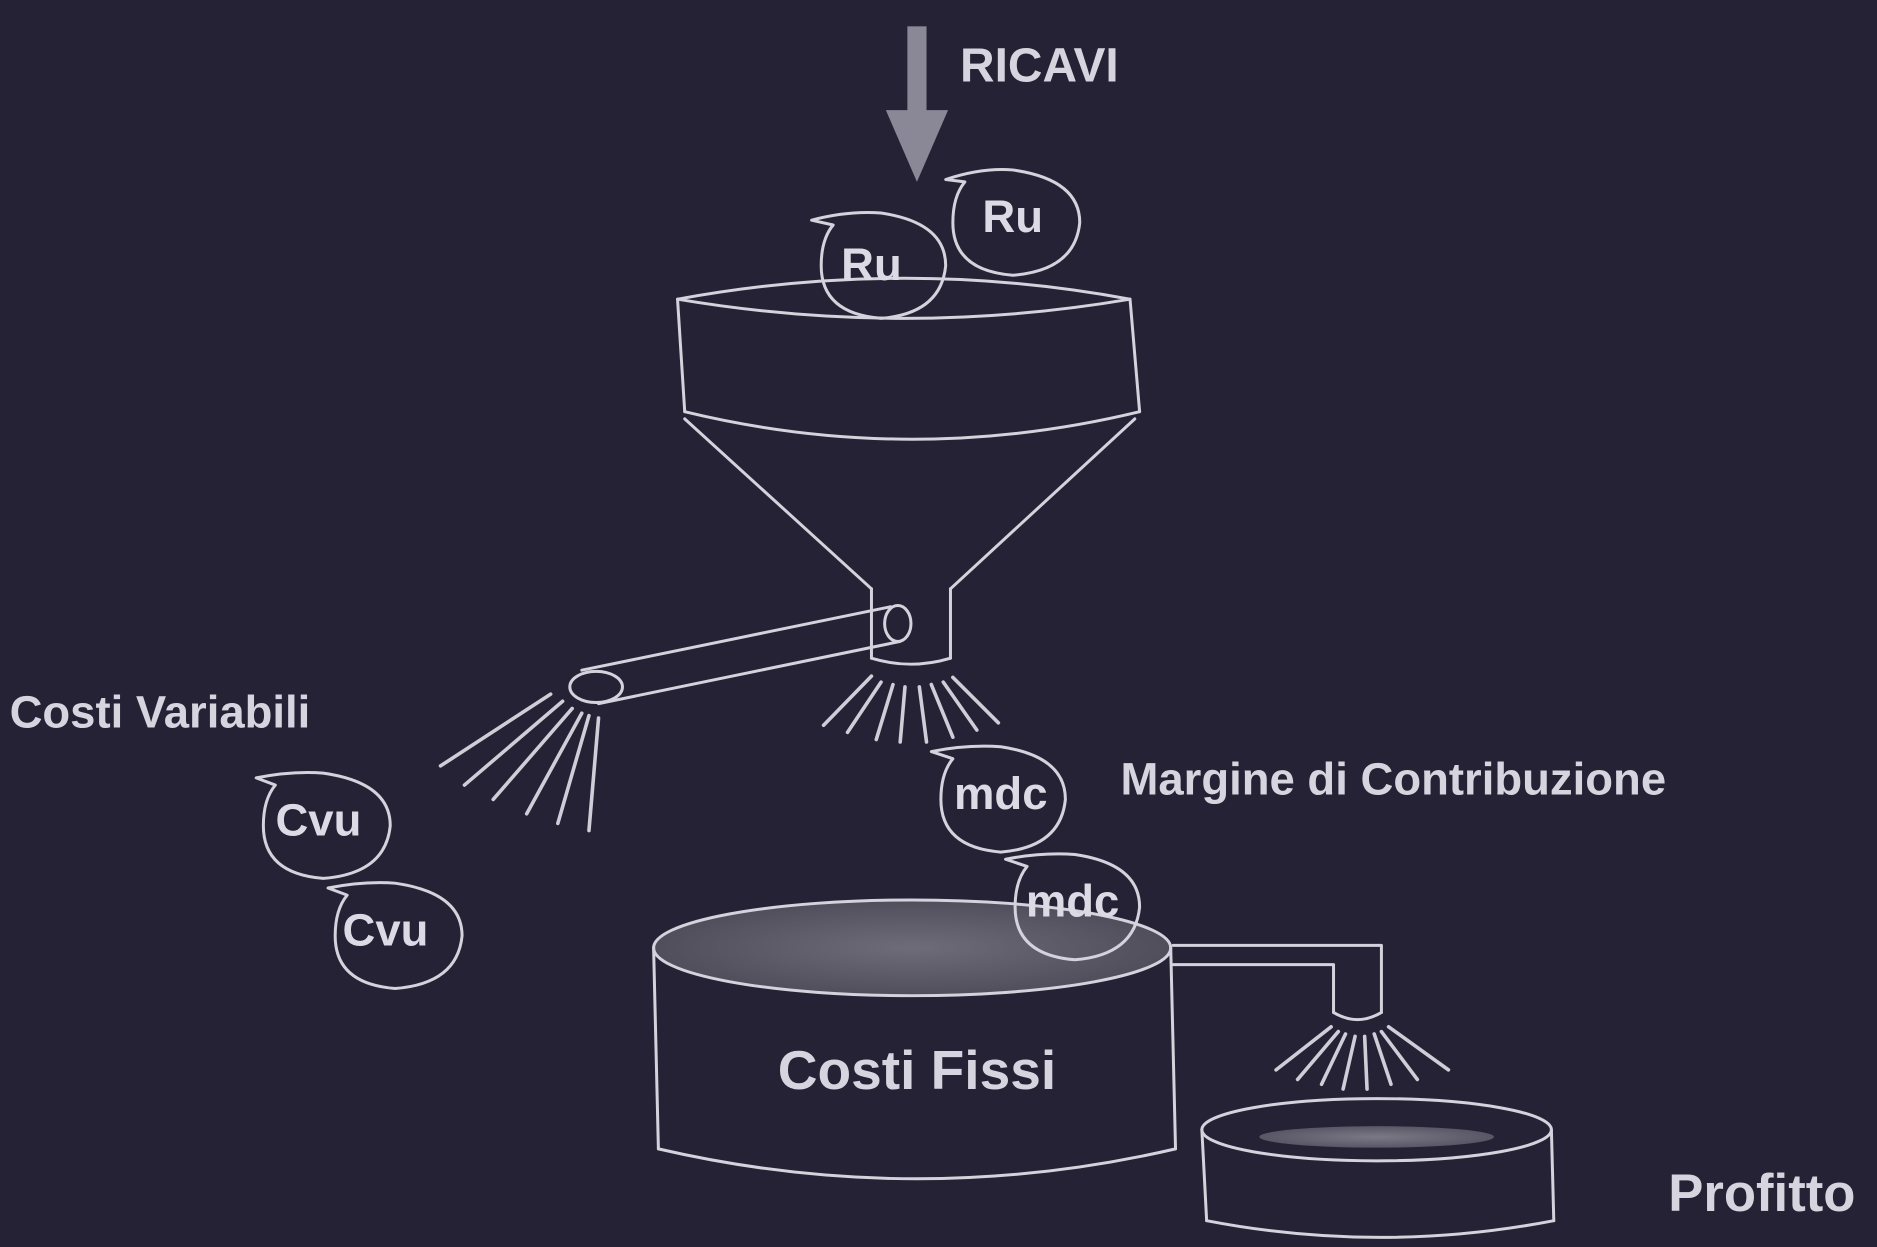  Describe the element at coordinates (1362, 1058) in the screenshot. I see `profit-spray-icon` at that location.